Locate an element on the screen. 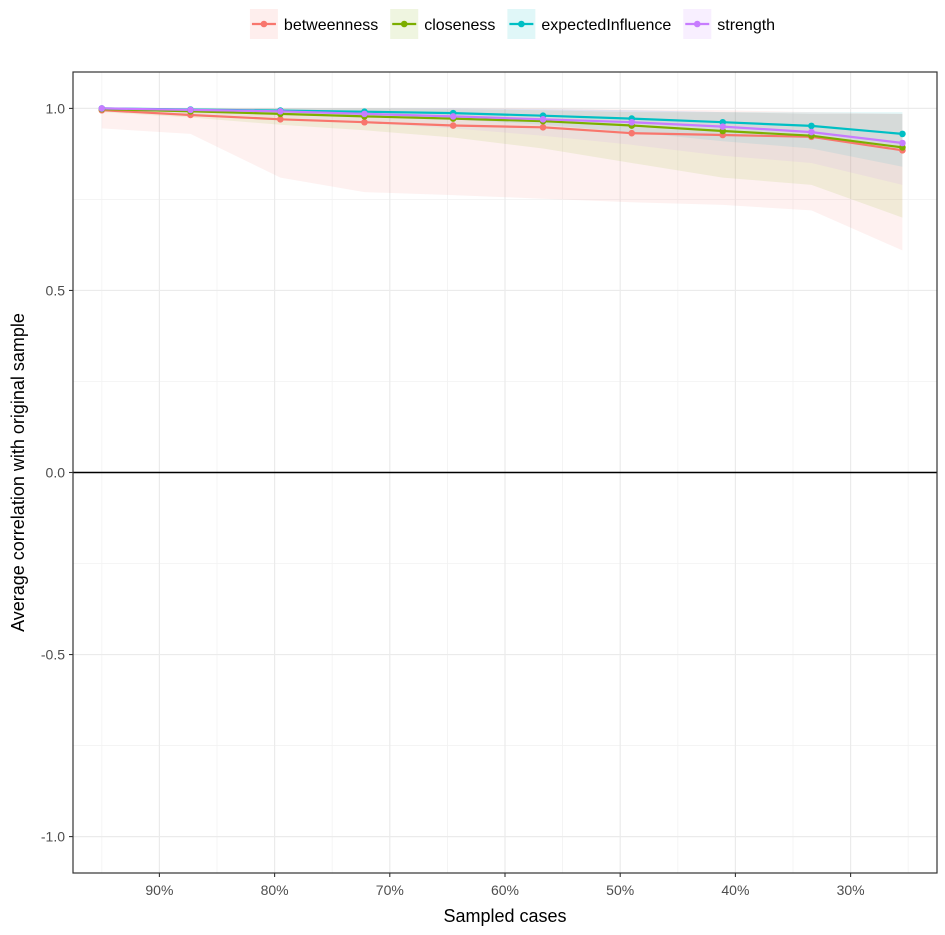  x-tick-label: 80% is located at coordinates (275, 890).